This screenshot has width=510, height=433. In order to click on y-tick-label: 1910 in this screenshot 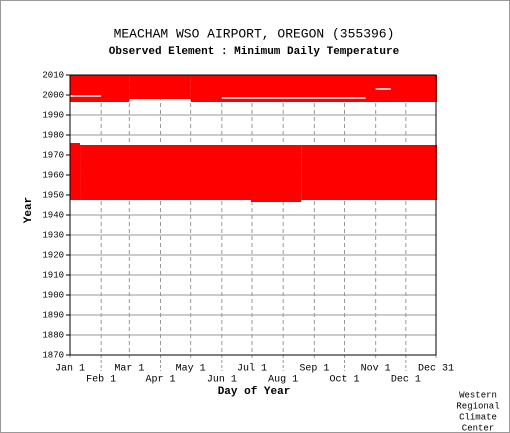, I will do `click(53, 275)`.